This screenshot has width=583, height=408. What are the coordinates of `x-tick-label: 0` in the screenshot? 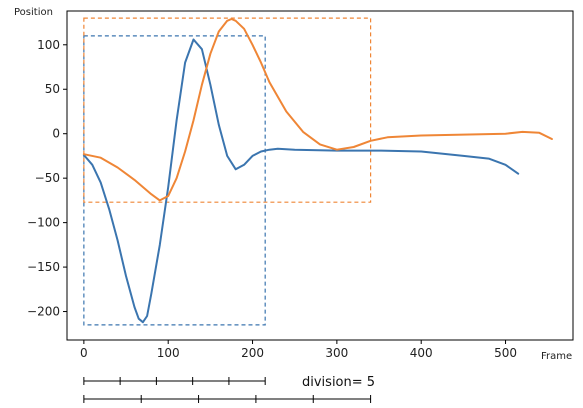 It's located at (84, 353).